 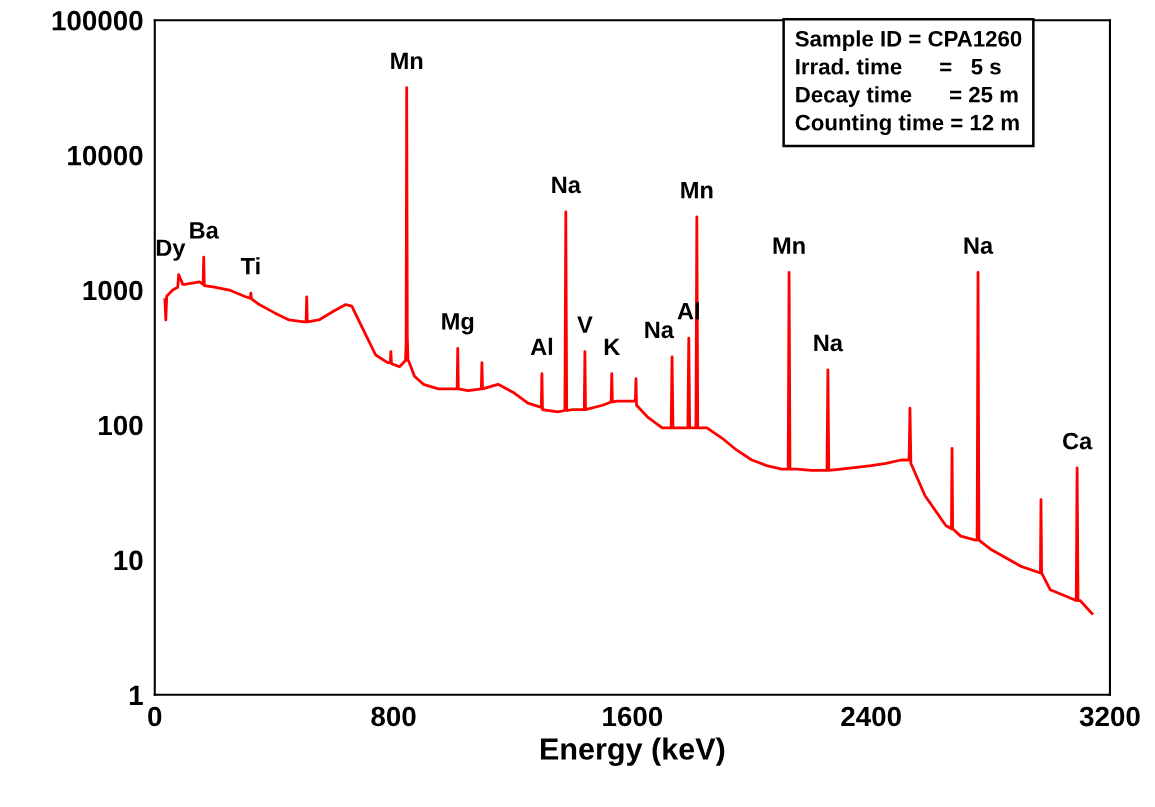 I want to click on x-tick-label: 0, so click(x=155, y=716).